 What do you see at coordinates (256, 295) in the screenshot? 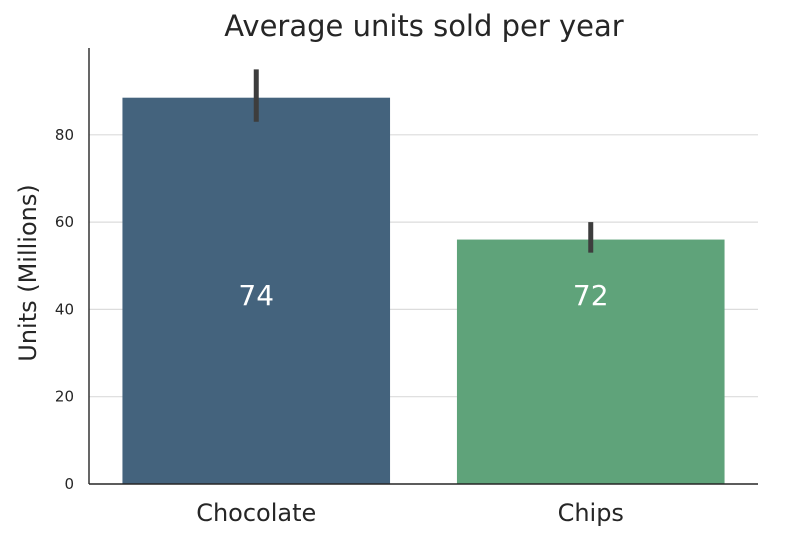
I see `bar-value-label: 74` at bounding box center [256, 295].